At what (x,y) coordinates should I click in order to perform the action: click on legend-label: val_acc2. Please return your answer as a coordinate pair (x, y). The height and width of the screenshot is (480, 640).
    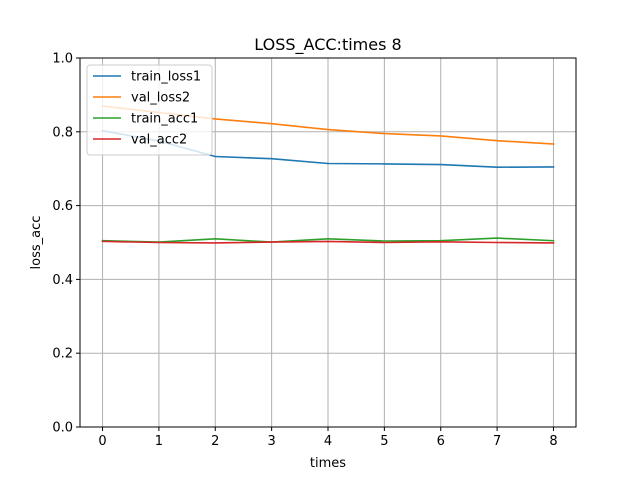
    Looking at the image, I should click on (159, 140).